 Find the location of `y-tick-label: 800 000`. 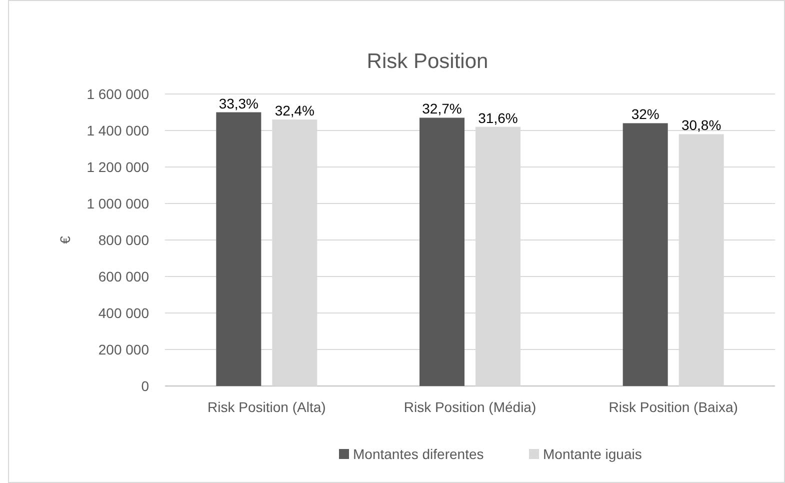

y-tick-label: 800 000 is located at coordinates (124, 240).